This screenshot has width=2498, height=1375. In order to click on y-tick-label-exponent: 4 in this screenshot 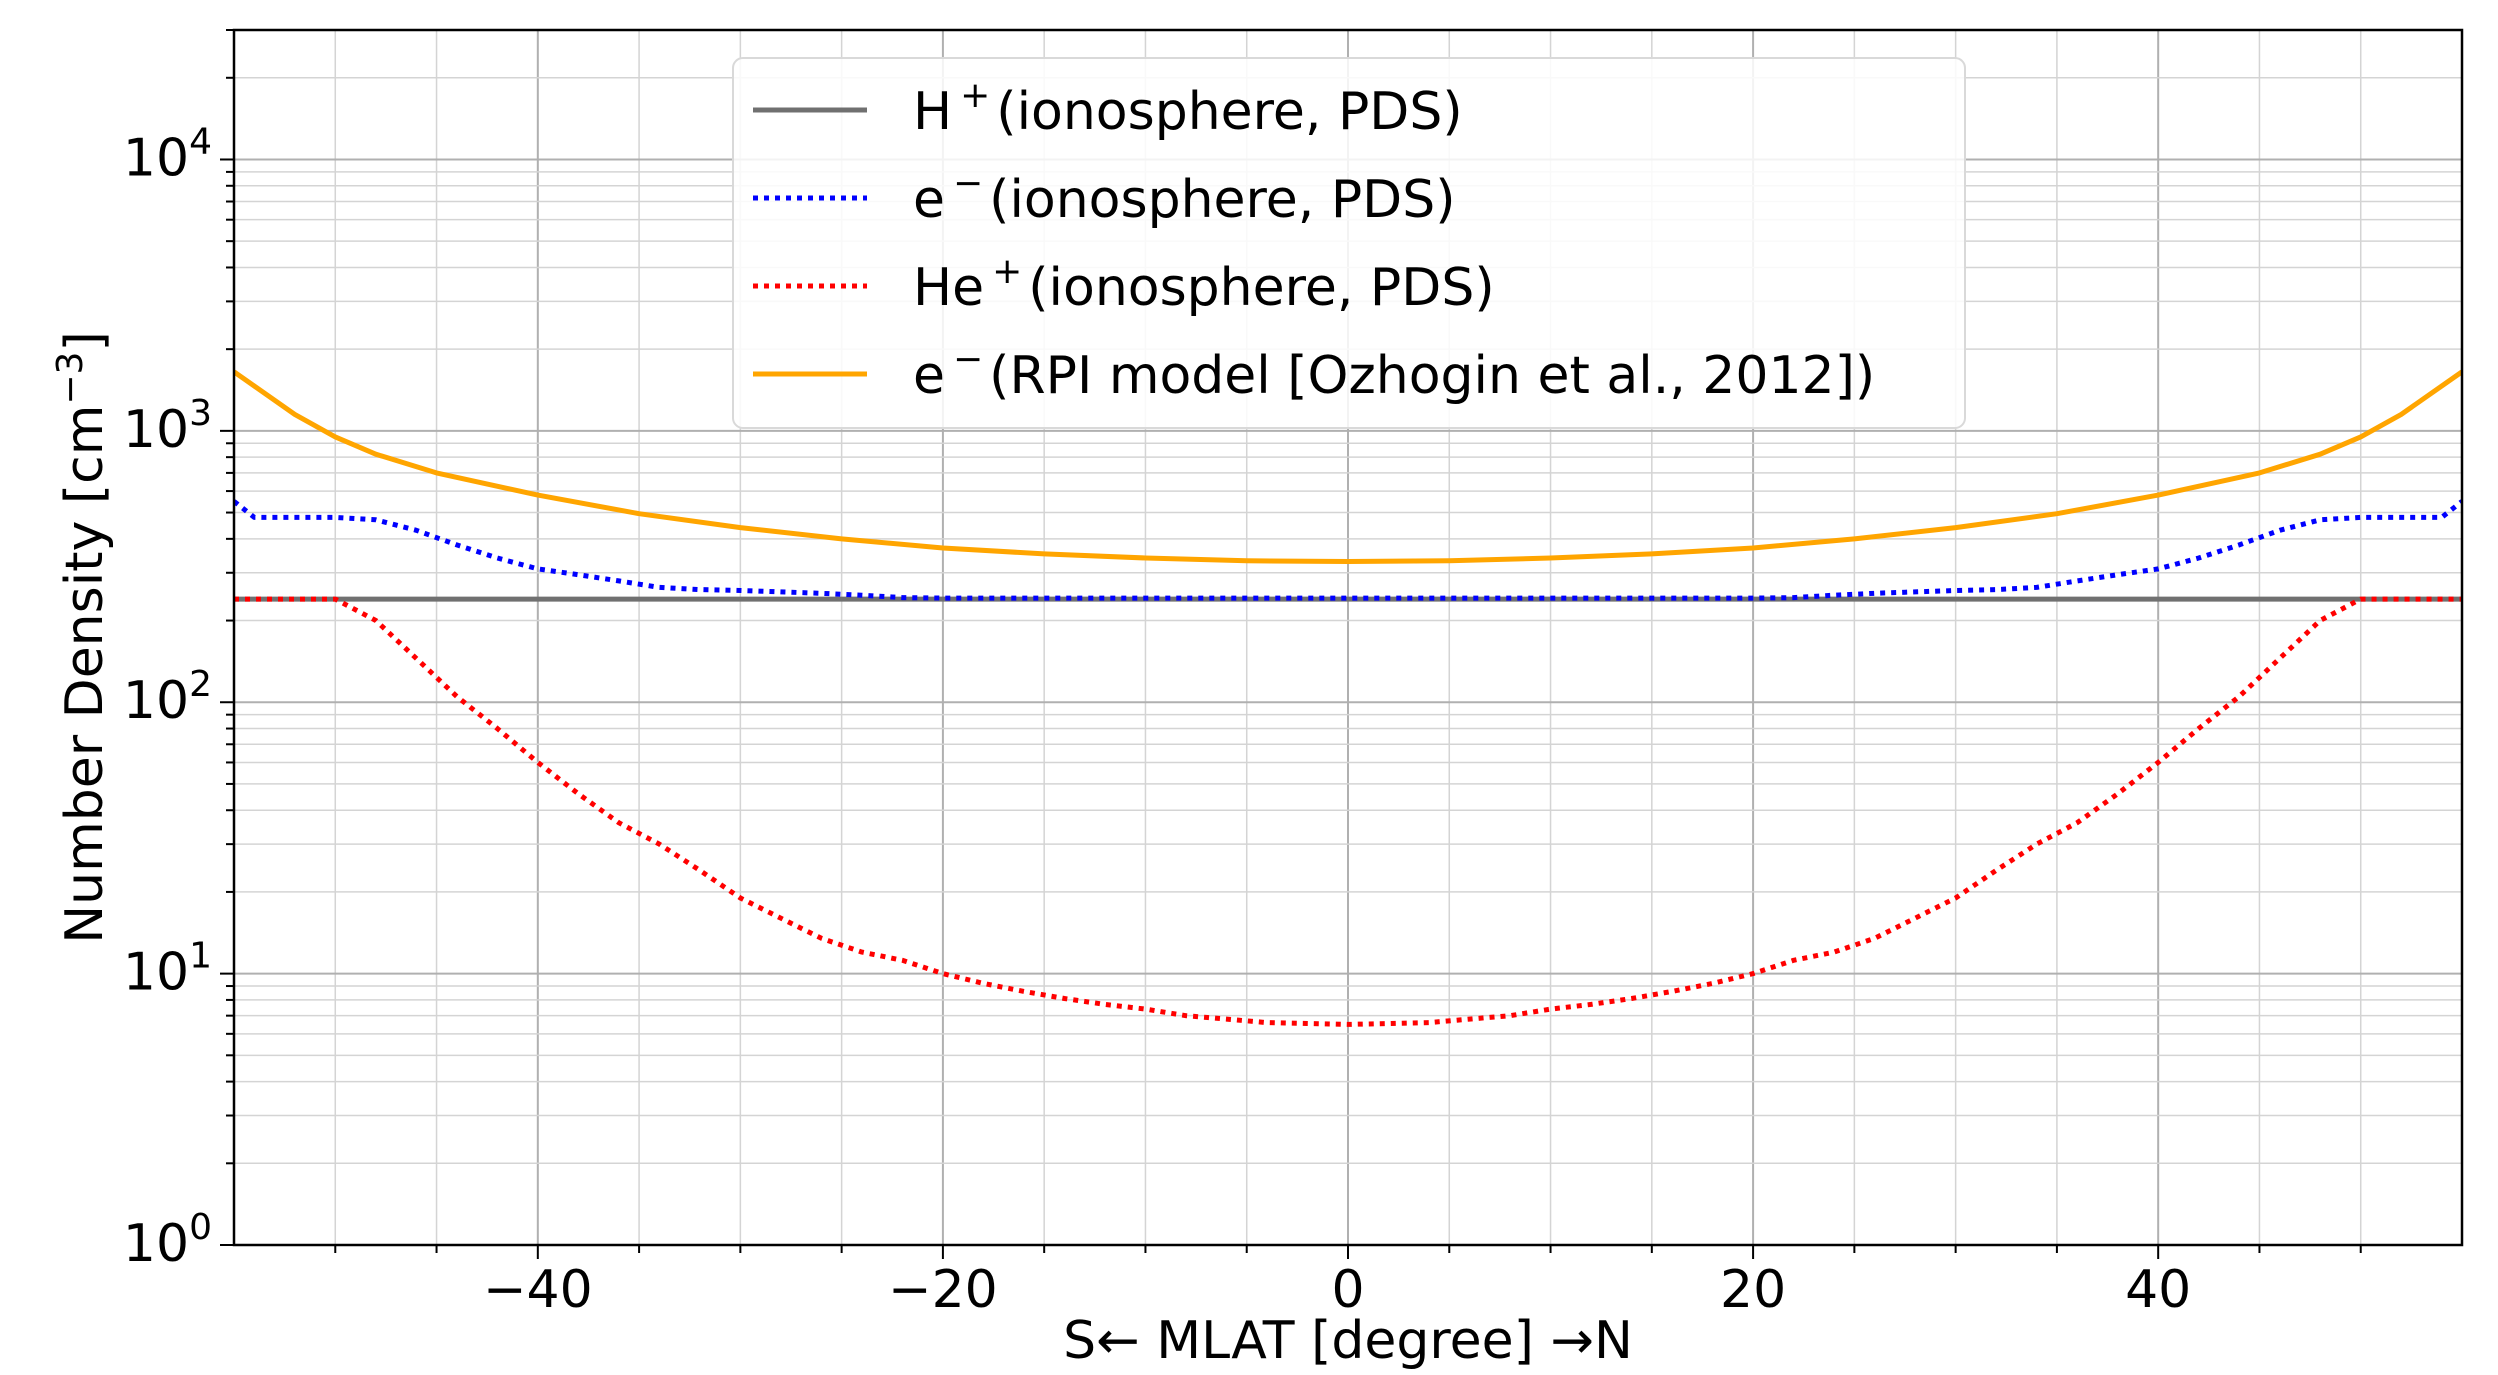, I will do `click(200, 141)`.